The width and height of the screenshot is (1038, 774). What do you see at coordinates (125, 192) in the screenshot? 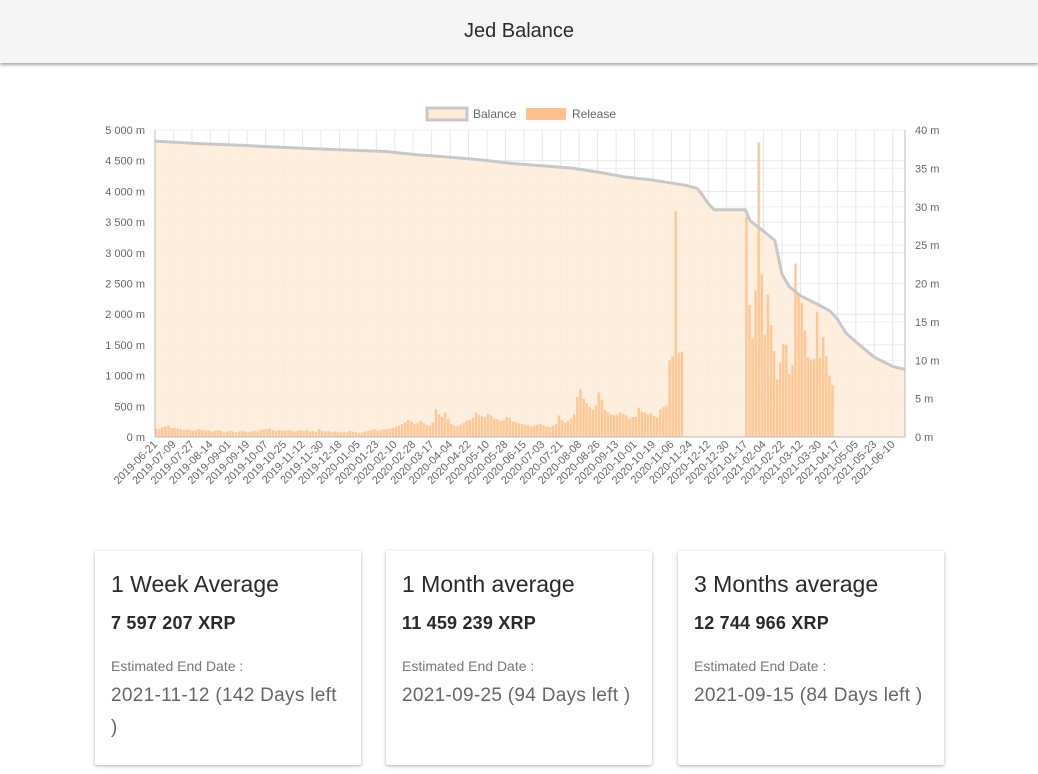
I see `y-left-tick-label: 4 000 m` at bounding box center [125, 192].